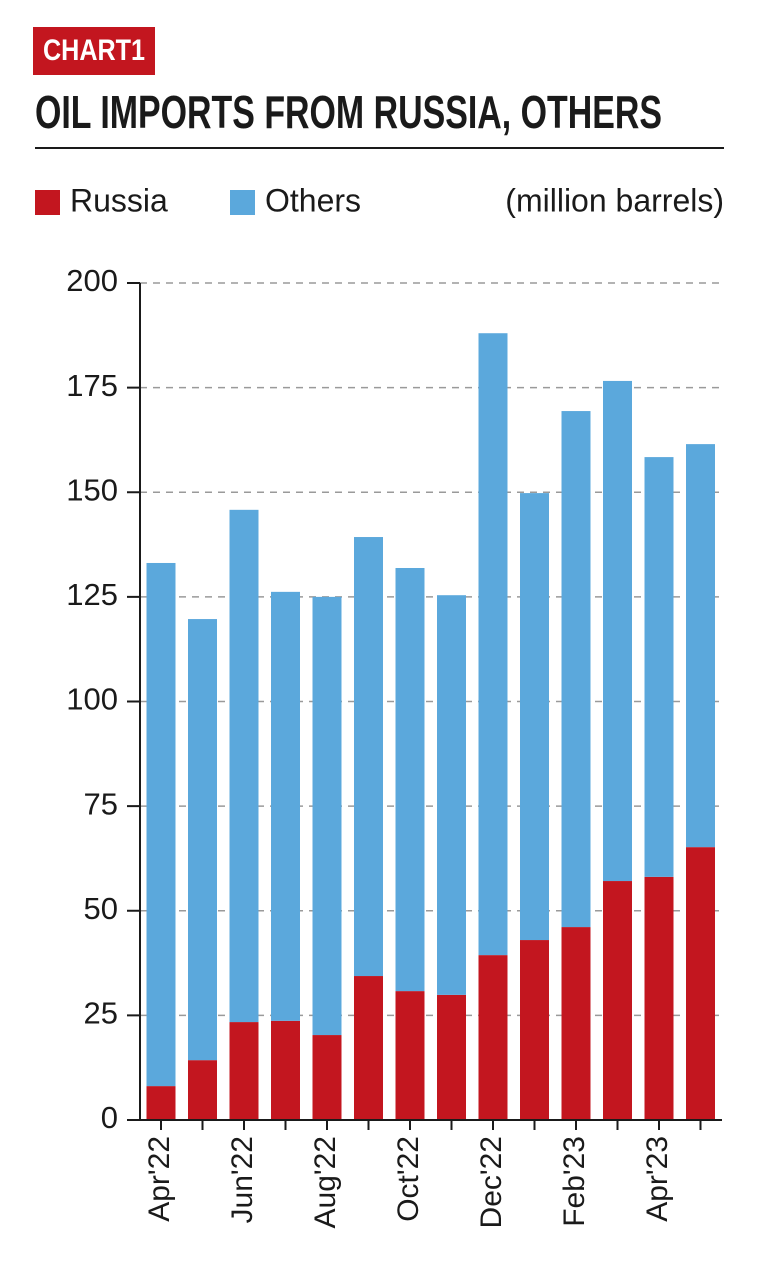 Image resolution: width=759 pixels, height=1288 pixels. What do you see at coordinates (491, 1182) in the screenshot?
I see `x-tick-label: Dec'22` at bounding box center [491, 1182].